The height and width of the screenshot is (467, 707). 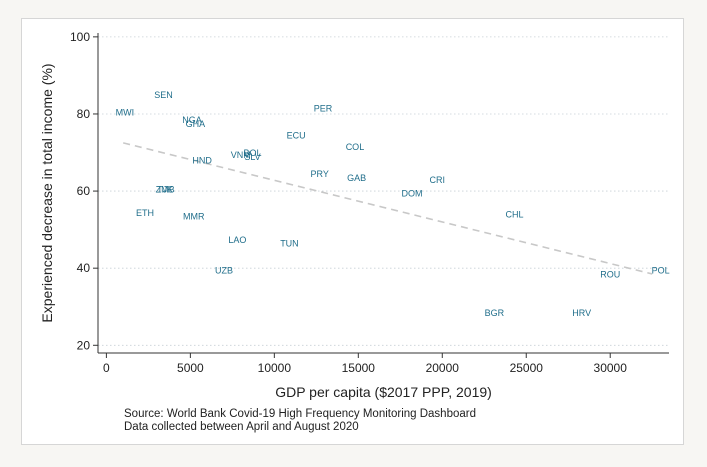 I want to click on x-tick-label: 20000, so click(x=443, y=368).